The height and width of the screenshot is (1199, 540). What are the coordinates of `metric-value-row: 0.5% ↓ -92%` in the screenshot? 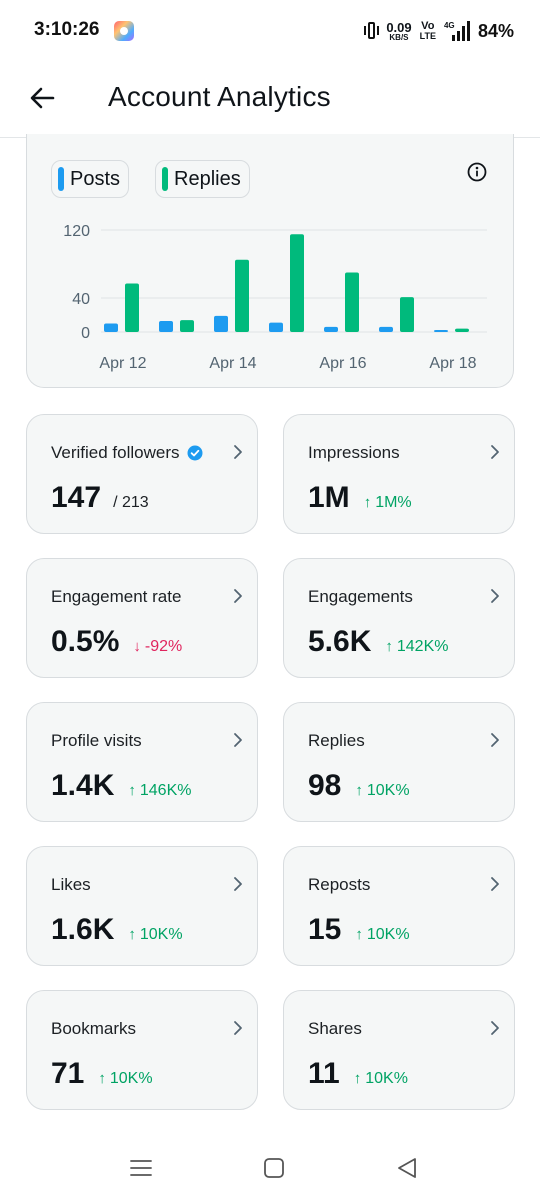 It's located at (116, 642).